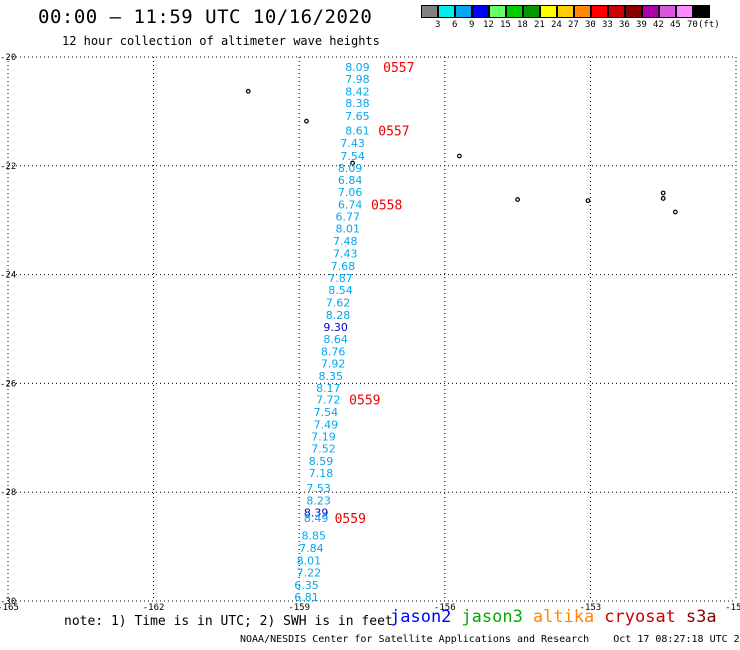  Describe the element at coordinates (340, 278) in the screenshot. I see `wave-height-value: 7.87` at that location.